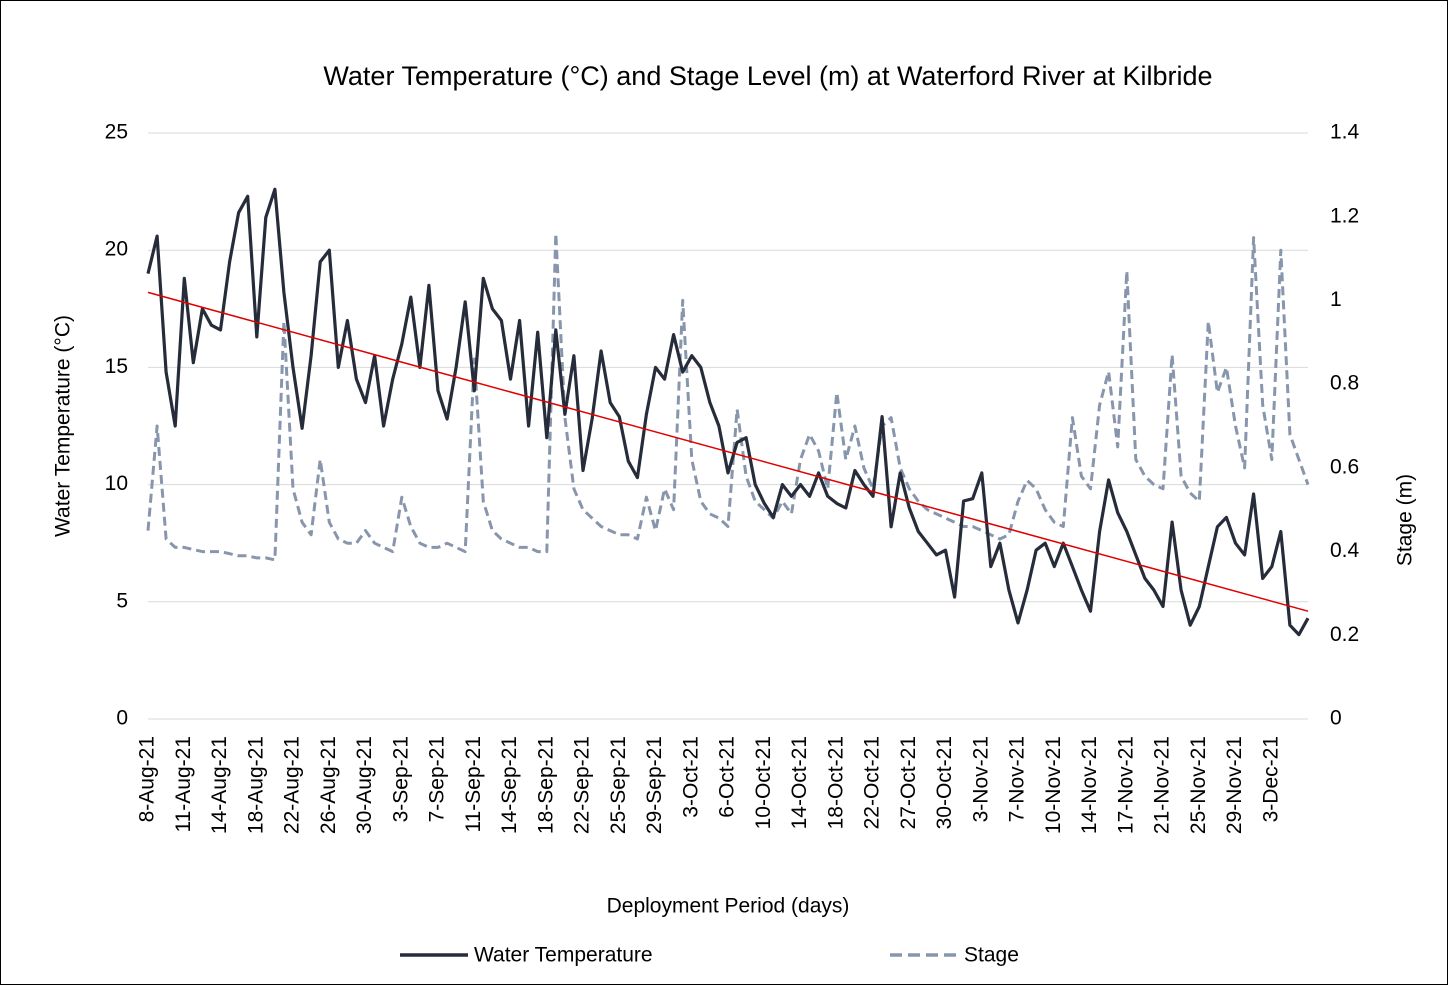  What do you see at coordinates (799, 782) in the screenshot?
I see `x-tick-label: 14-Oct-21` at bounding box center [799, 782].